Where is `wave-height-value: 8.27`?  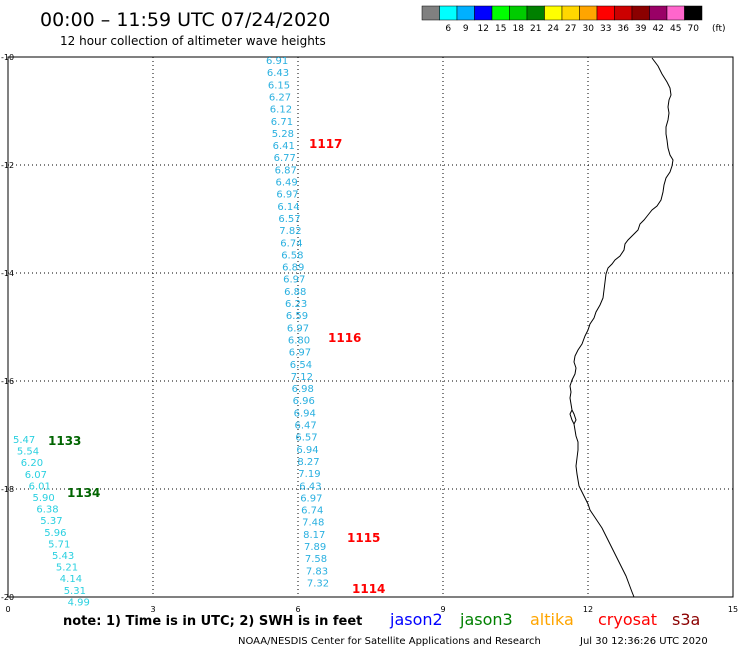
wave-height-value: 8.27 is located at coordinates (308, 462).